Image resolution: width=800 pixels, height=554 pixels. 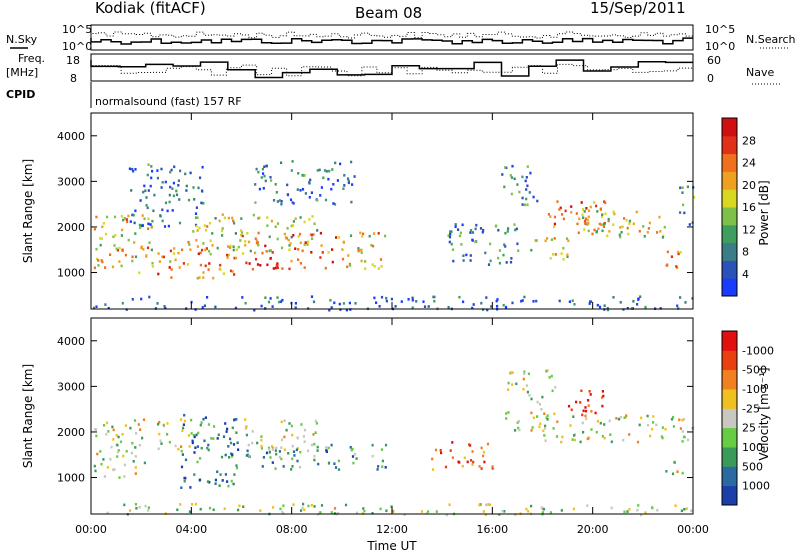 I want to click on power-colorbar: 4 8 12 16 20 24 28, so click(x=738, y=207).